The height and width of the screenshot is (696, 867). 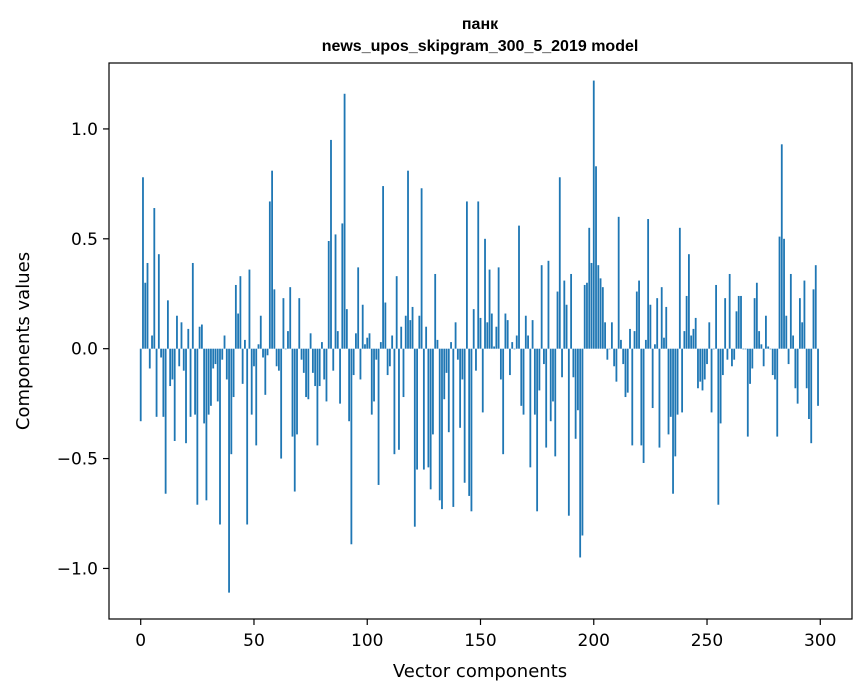 What do you see at coordinates (83, 349) in the screenshot?
I see `y-axis-ticks: −1.0 −0.5 0.0 0.5 1.0` at bounding box center [83, 349].